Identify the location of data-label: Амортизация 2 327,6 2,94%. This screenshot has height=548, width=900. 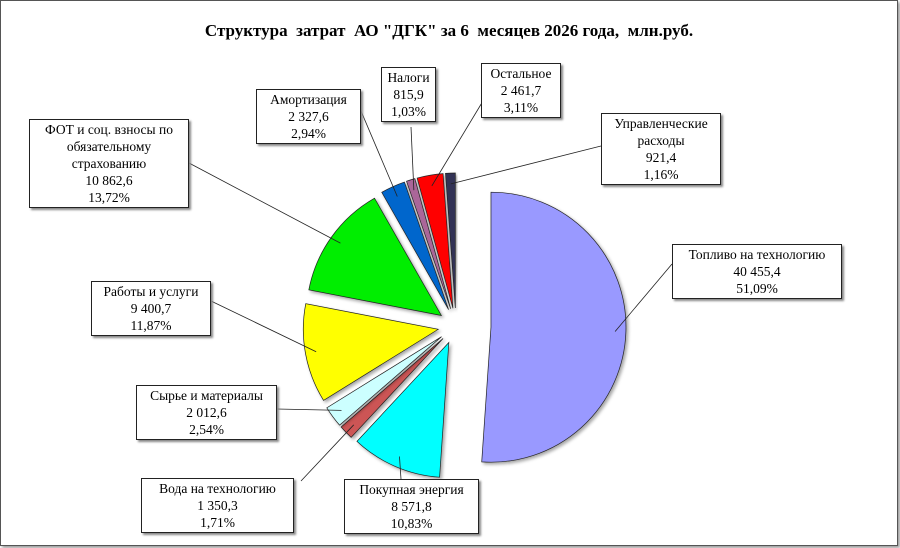
(308, 116).